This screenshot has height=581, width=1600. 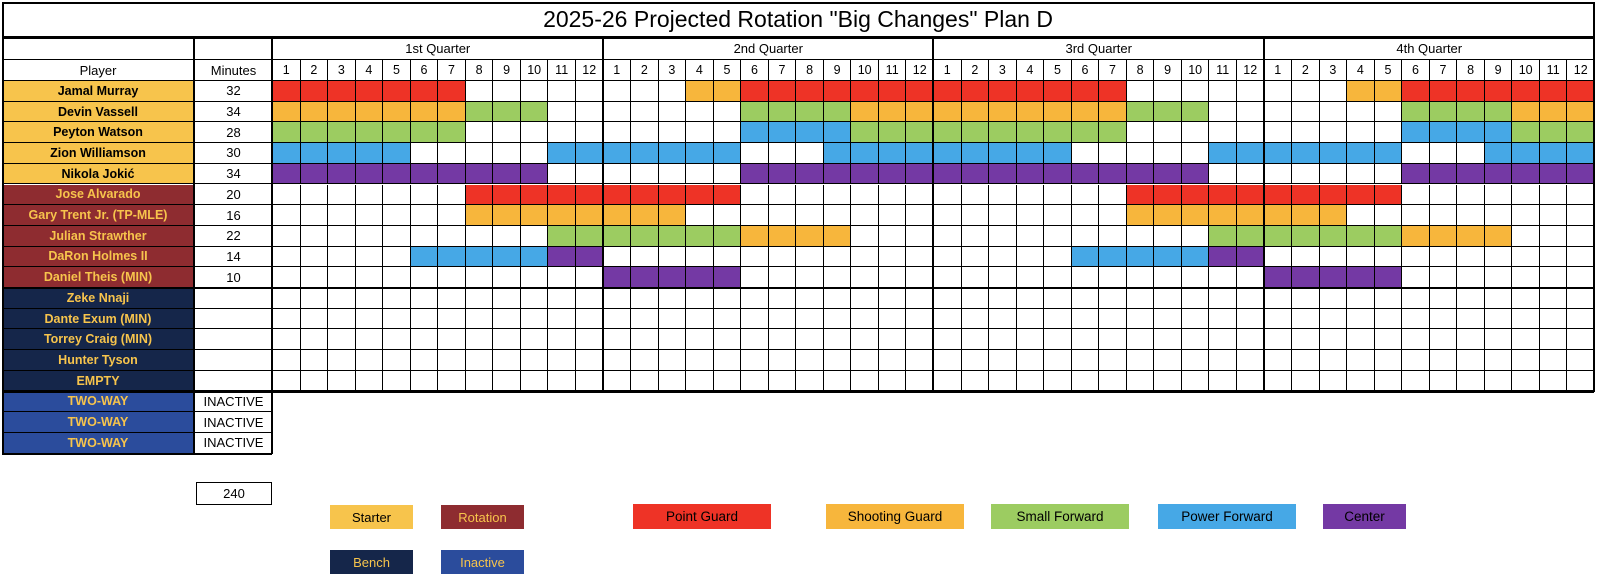 I want to click on player-name: Daniel Theis (MIN), so click(x=98, y=277).